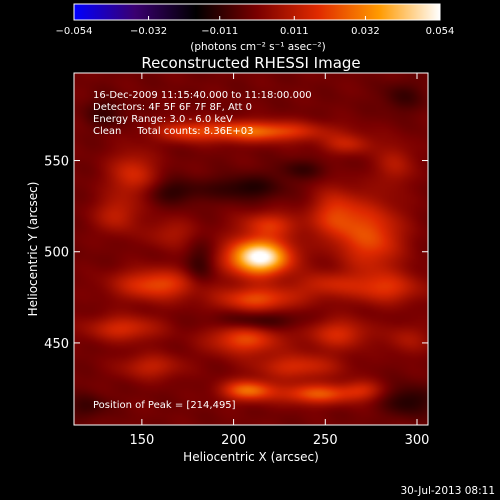  I want to click on annotation-clean-counts: Clean Total counts: 8.36E+03, so click(173, 131).